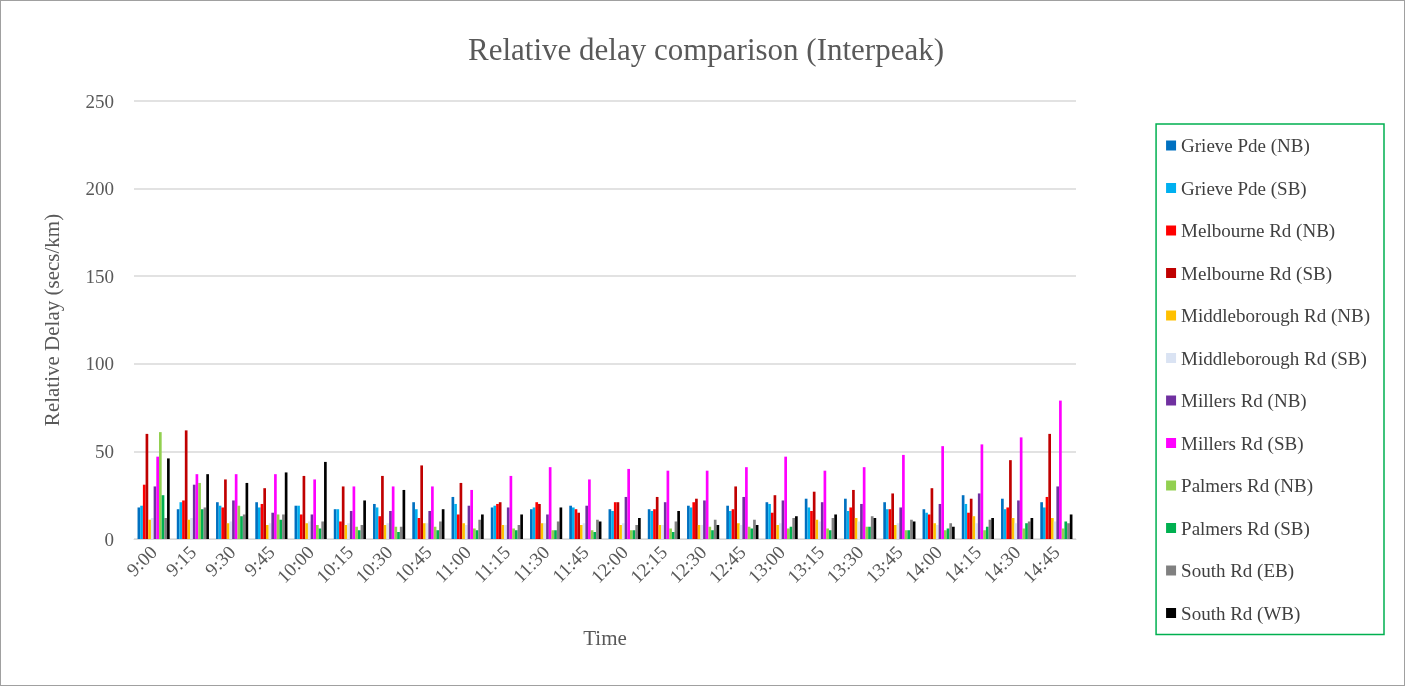 The width and height of the screenshot is (1405, 686). Describe the element at coordinates (99, 101) in the screenshot. I see `y-tick-label: 250` at that location.